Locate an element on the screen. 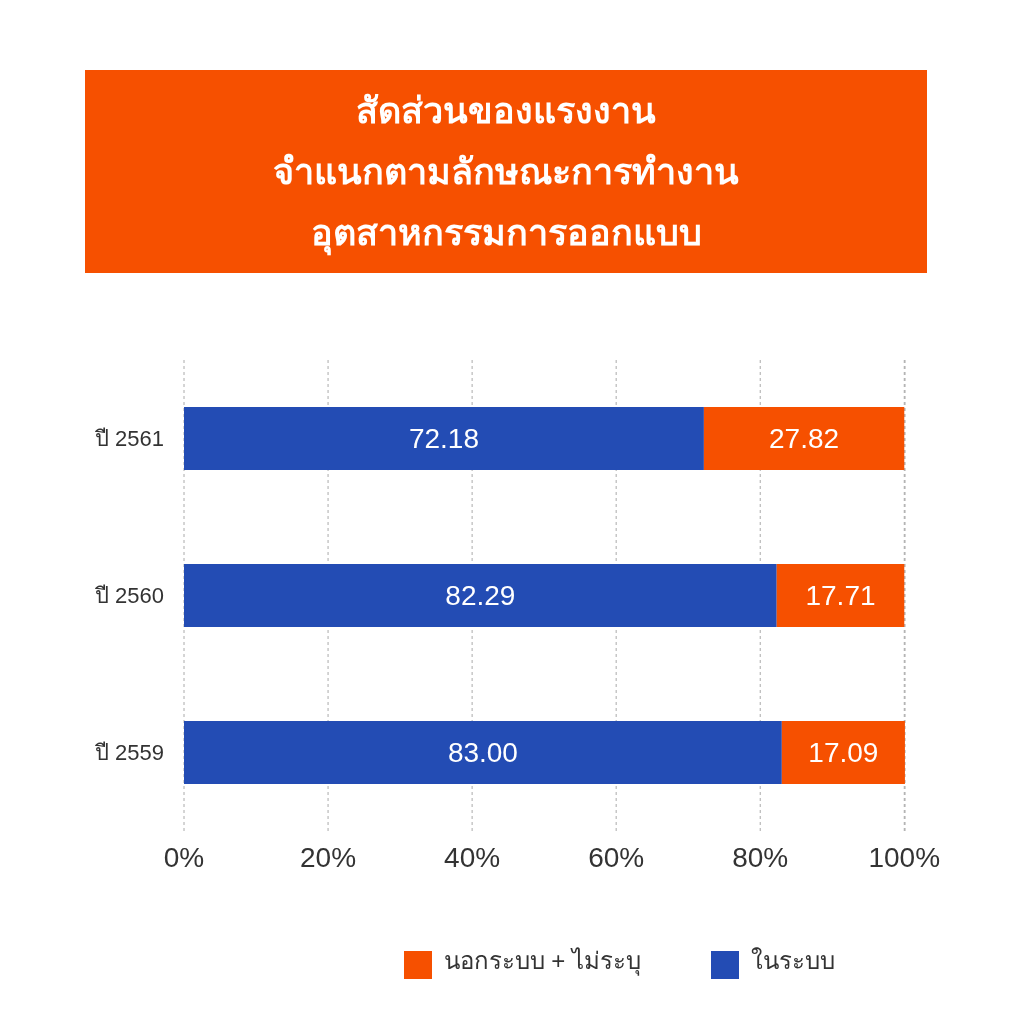  data-label: 82.29 is located at coordinates (480, 596).